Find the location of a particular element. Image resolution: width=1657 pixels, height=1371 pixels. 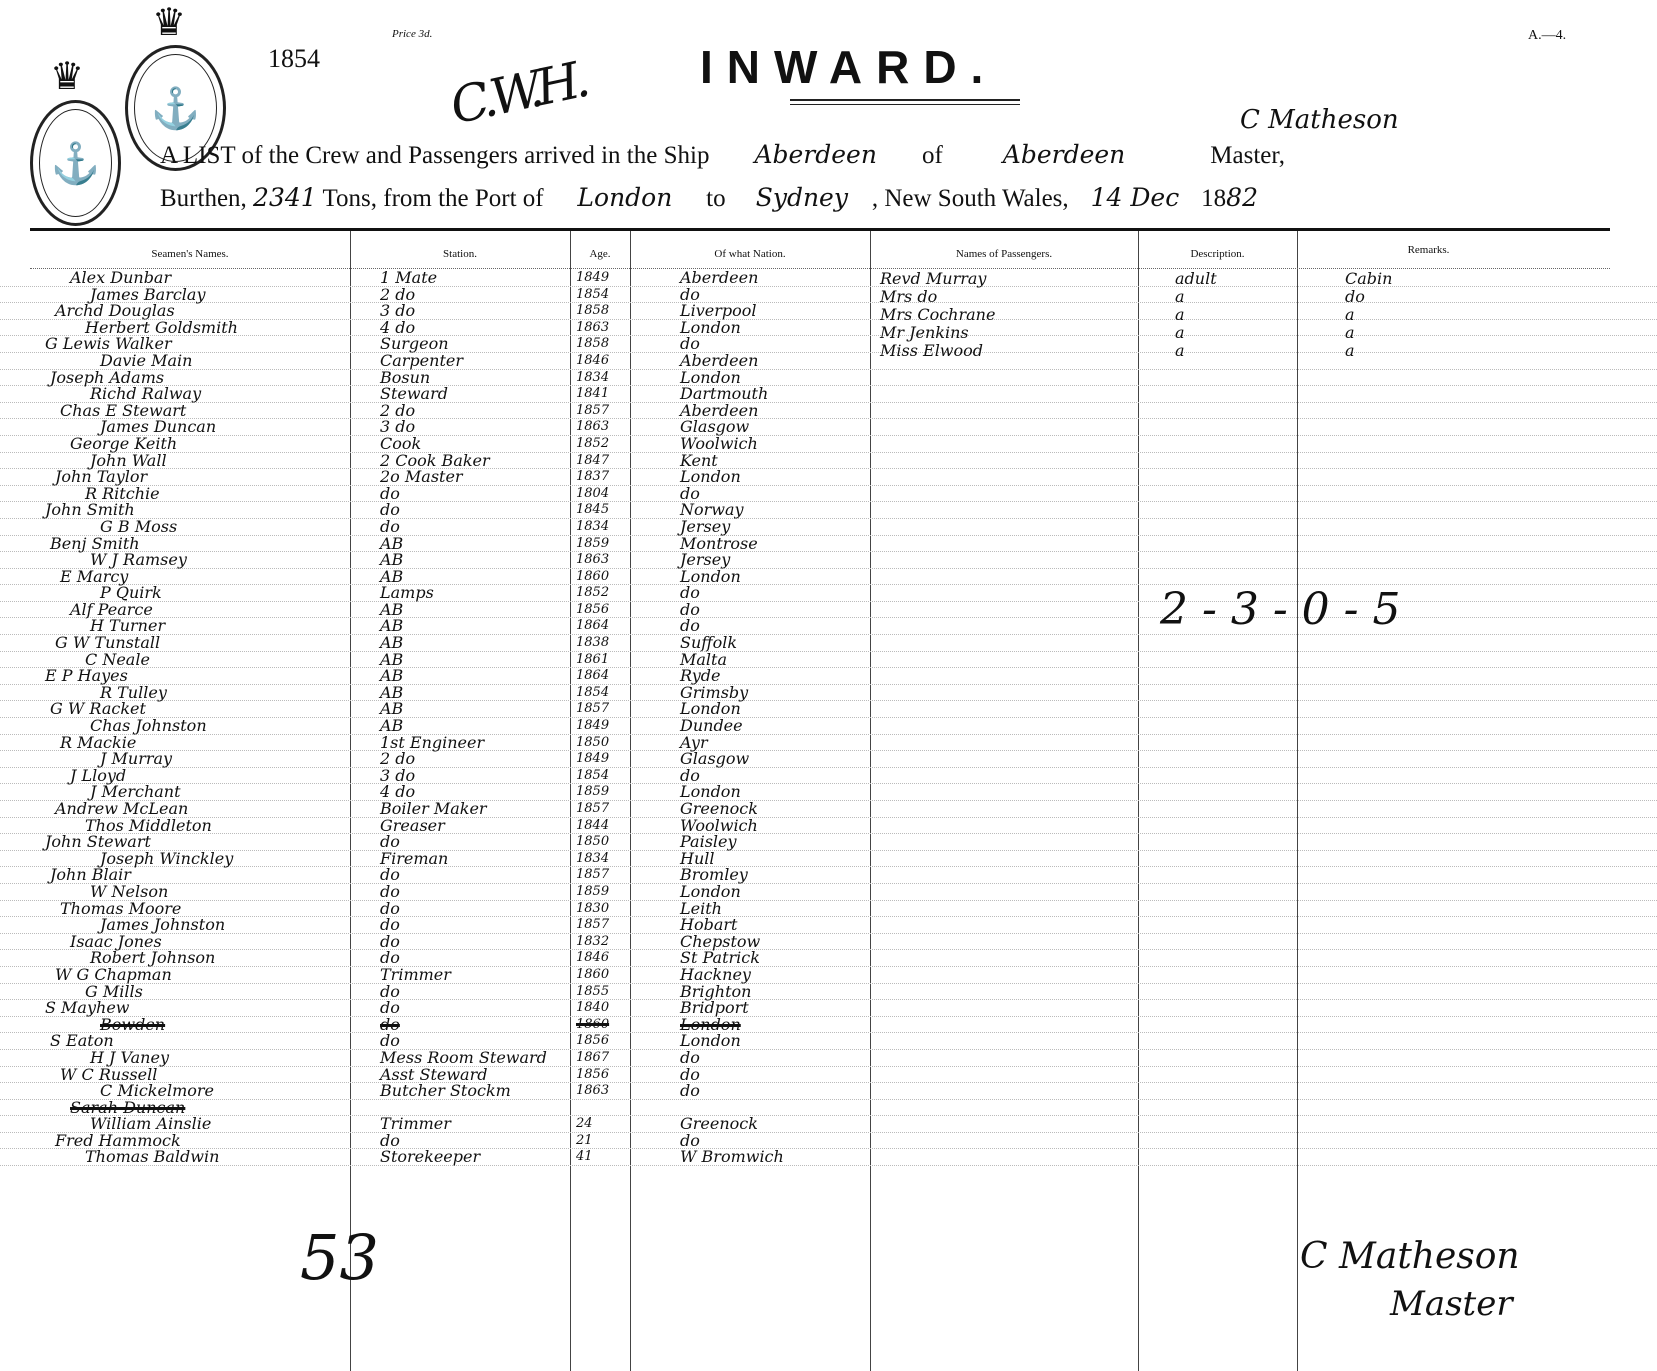

crew-row: John Taylor 2o Master 1837 London is located at coordinates (828, 477).